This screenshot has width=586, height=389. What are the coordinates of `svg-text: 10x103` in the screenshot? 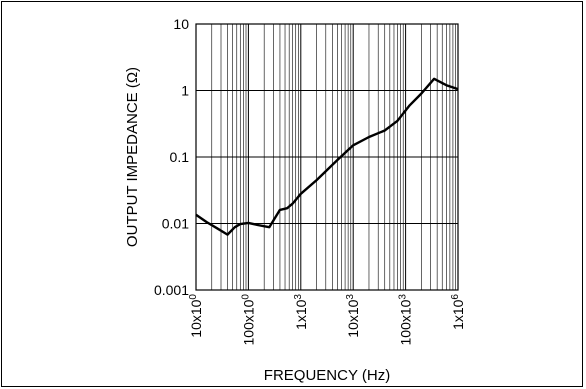 It's located at (353, 316).